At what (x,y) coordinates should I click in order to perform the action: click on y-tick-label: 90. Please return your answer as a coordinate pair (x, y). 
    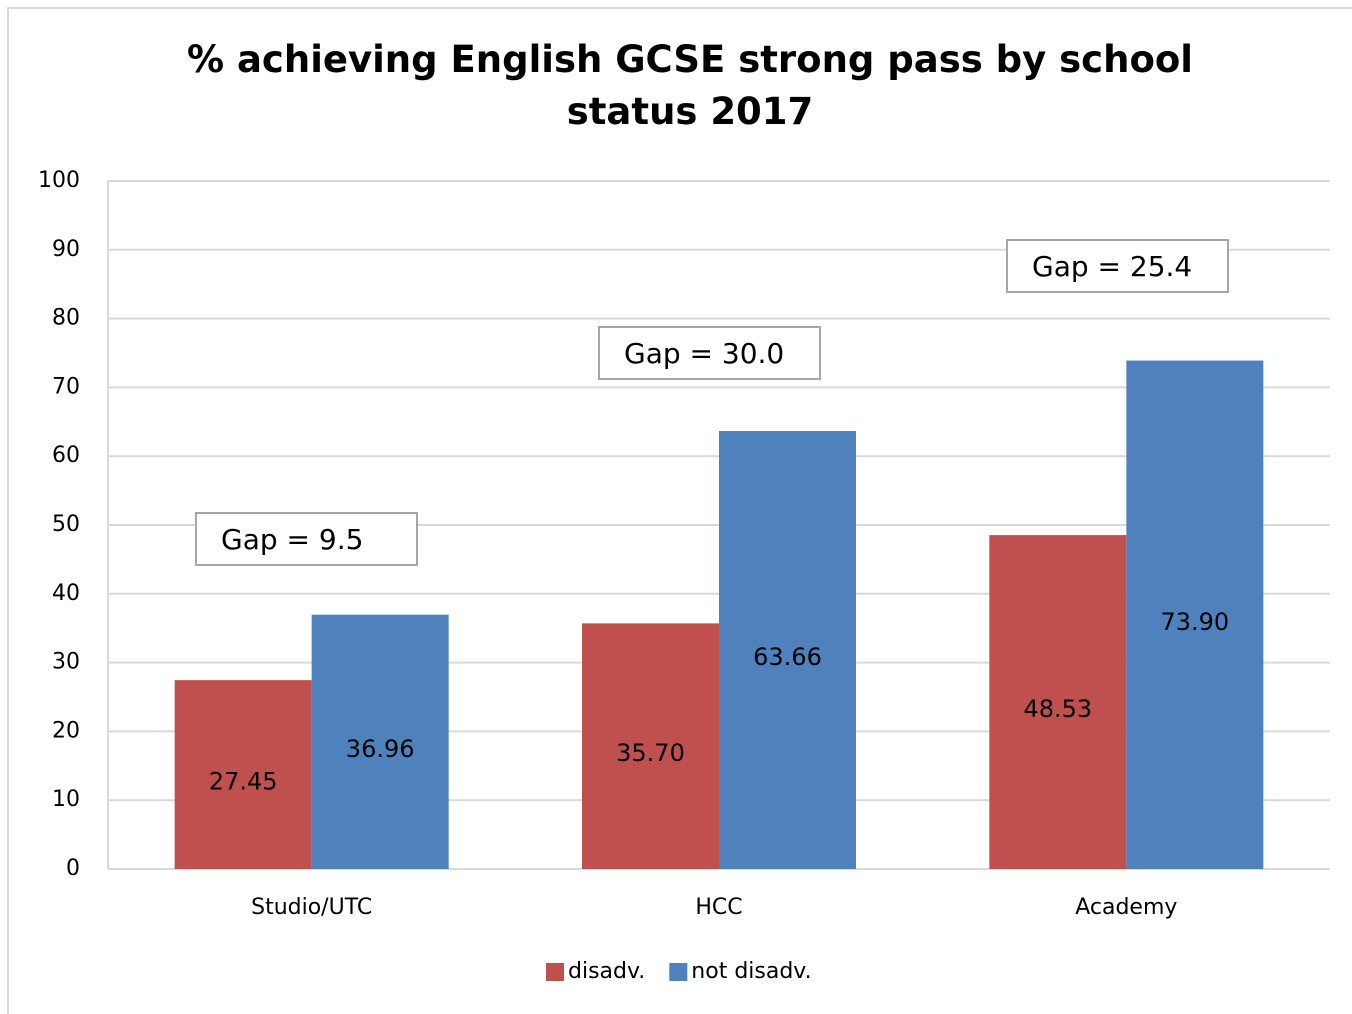
    Looking at the image, I should click on (66, 249).